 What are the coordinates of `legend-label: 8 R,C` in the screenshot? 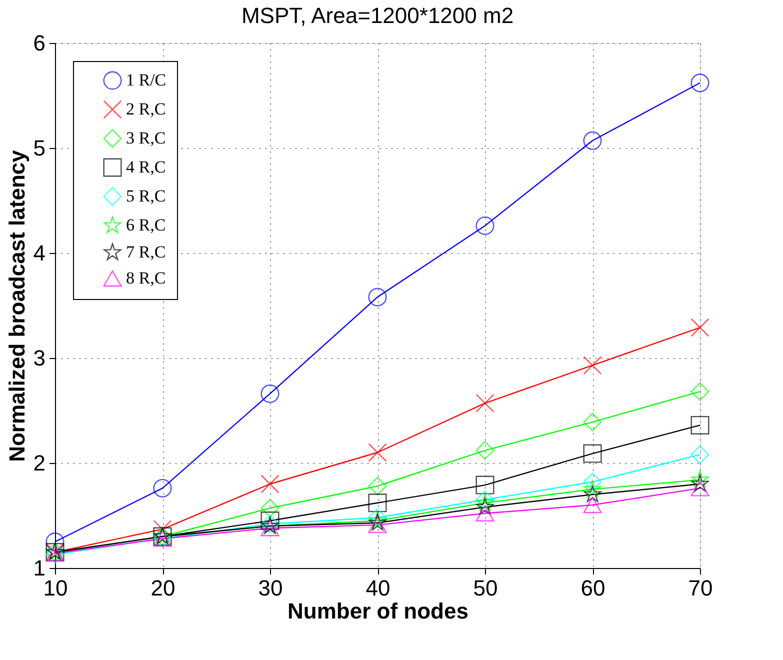 It's located at (146, 278).